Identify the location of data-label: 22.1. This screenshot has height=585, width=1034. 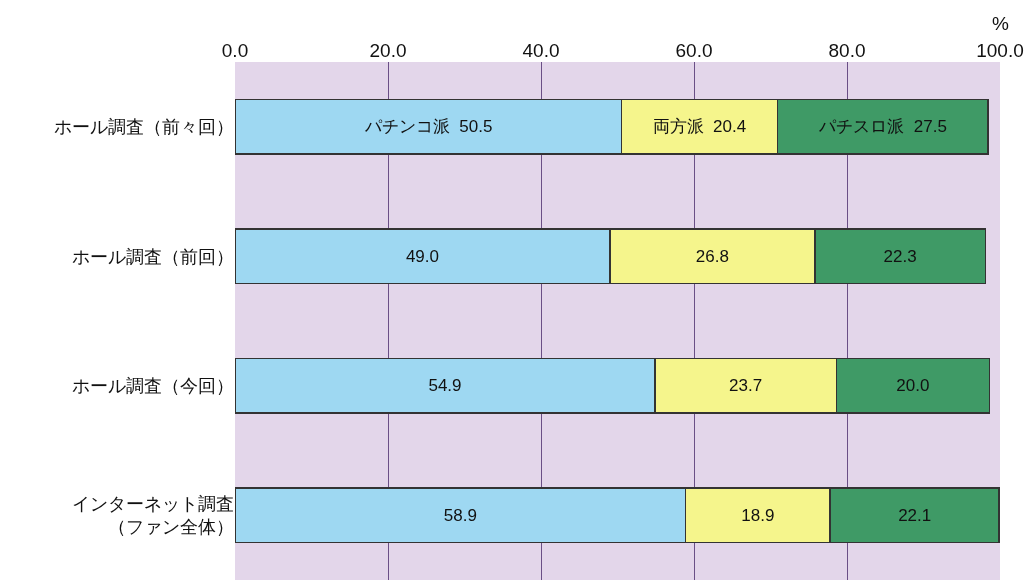
(915, 515).